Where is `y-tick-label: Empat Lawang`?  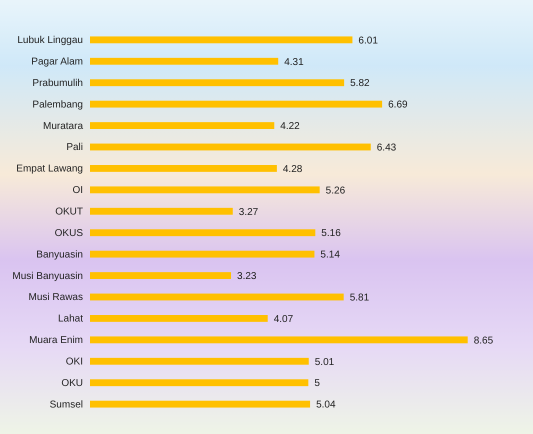 y-tick-label: Empat Lawang is located at coordinates (49, 169).